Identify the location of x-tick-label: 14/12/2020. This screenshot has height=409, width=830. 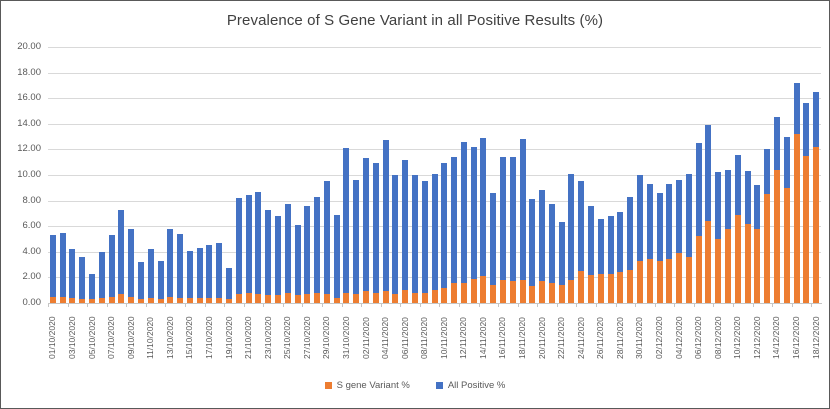
(776, 337).